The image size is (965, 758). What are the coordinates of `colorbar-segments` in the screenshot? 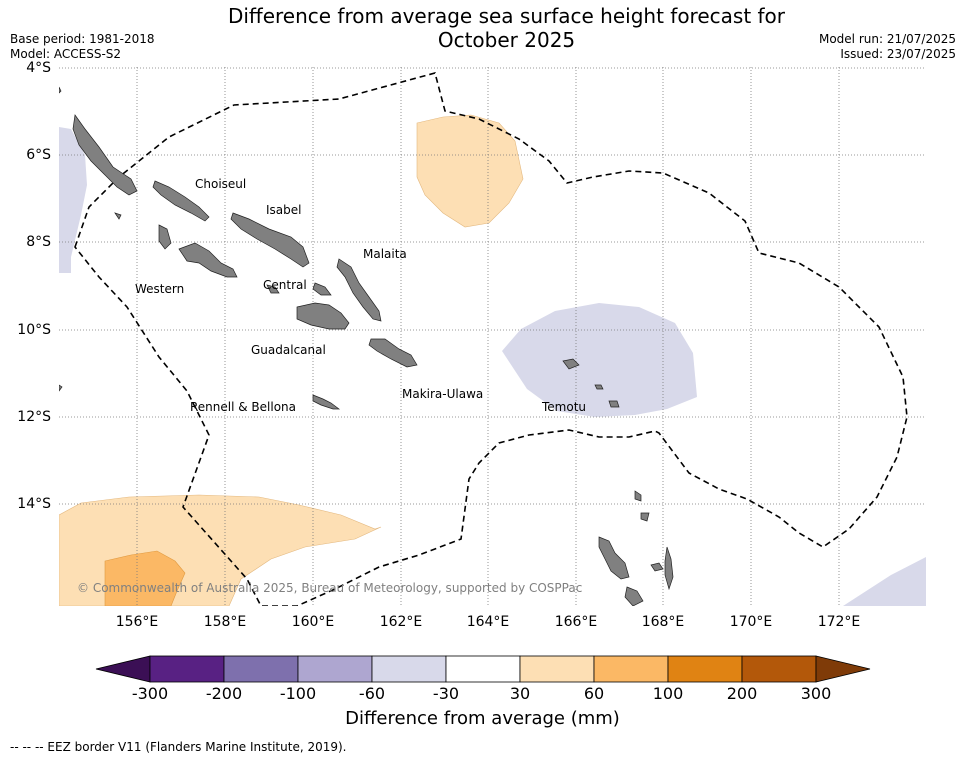 It's located at (483, 669).